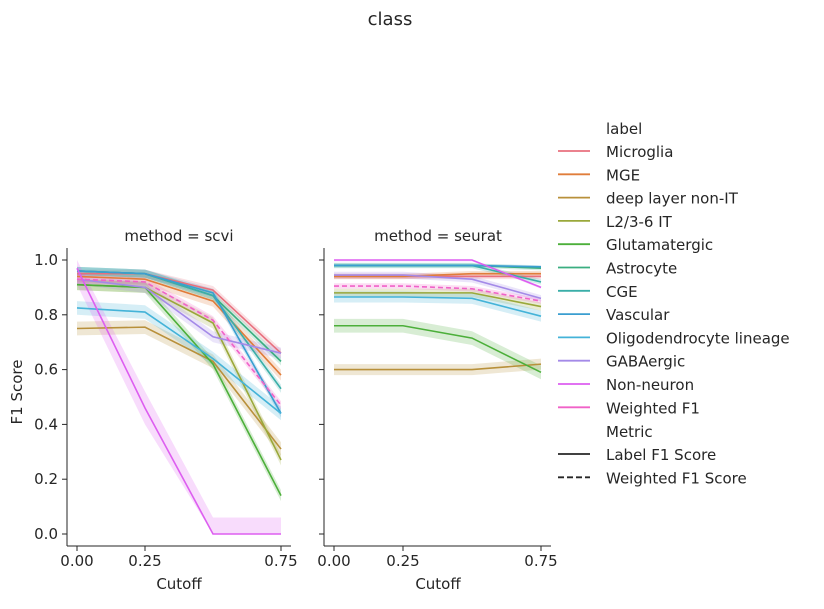 The image size is (824, 609). I want to click on y-tick-label: 0.8, so click(46, 315).